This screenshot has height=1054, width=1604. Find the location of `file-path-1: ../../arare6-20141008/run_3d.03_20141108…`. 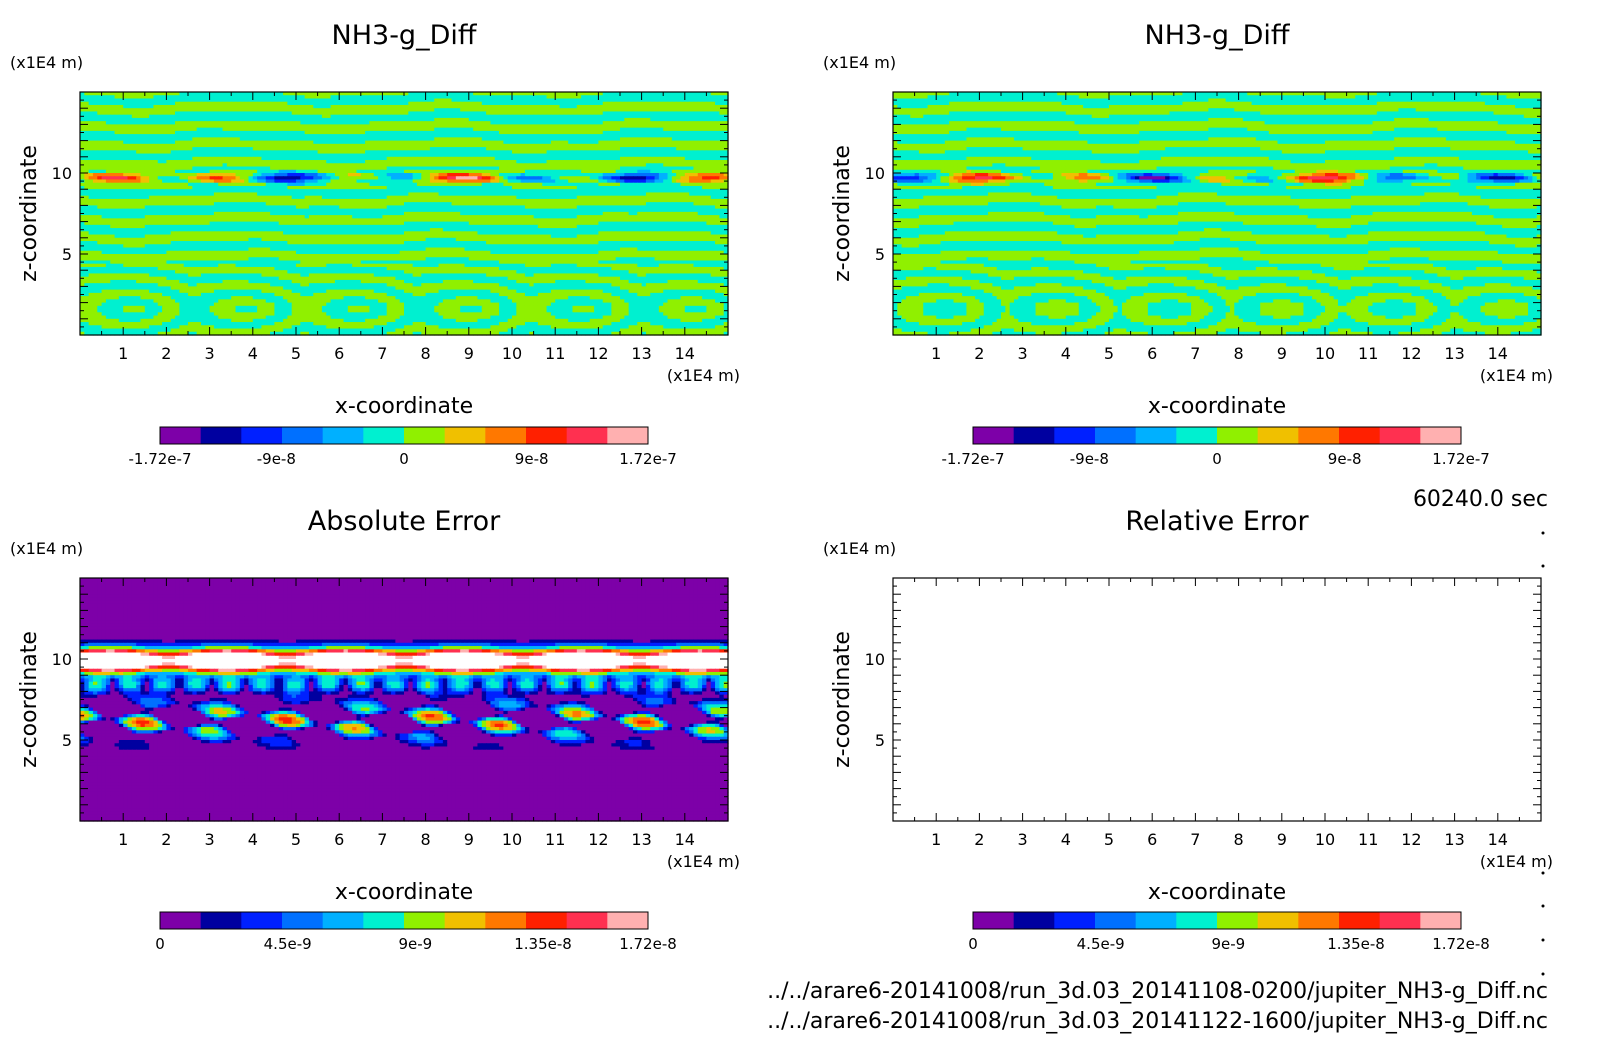

file-path-1: ../../arare6-20141008/run_3d.03_20141108… is located at coordinates (1157, 991).